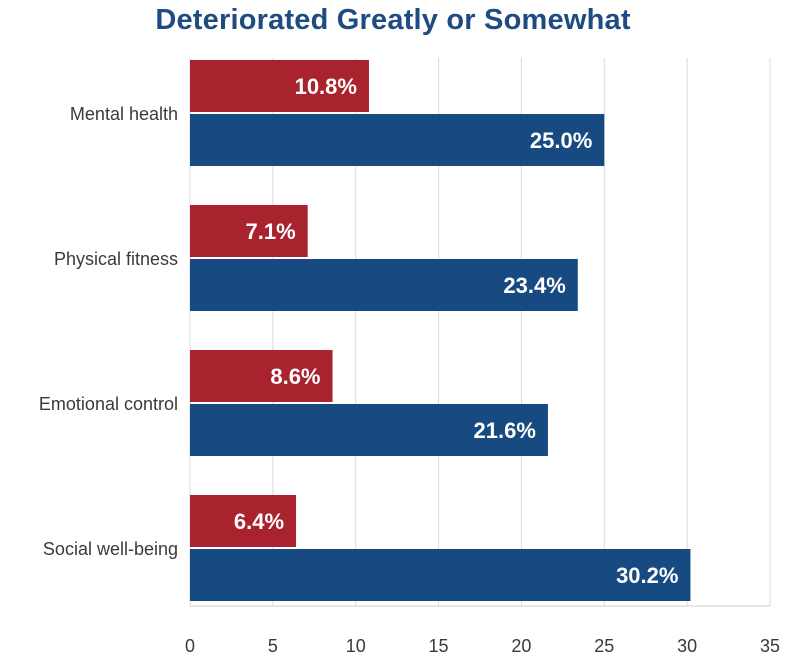  Describe the element at coordinates (273, 646) in the screenshot. I see `x-tick-label-5: 5` at that location.